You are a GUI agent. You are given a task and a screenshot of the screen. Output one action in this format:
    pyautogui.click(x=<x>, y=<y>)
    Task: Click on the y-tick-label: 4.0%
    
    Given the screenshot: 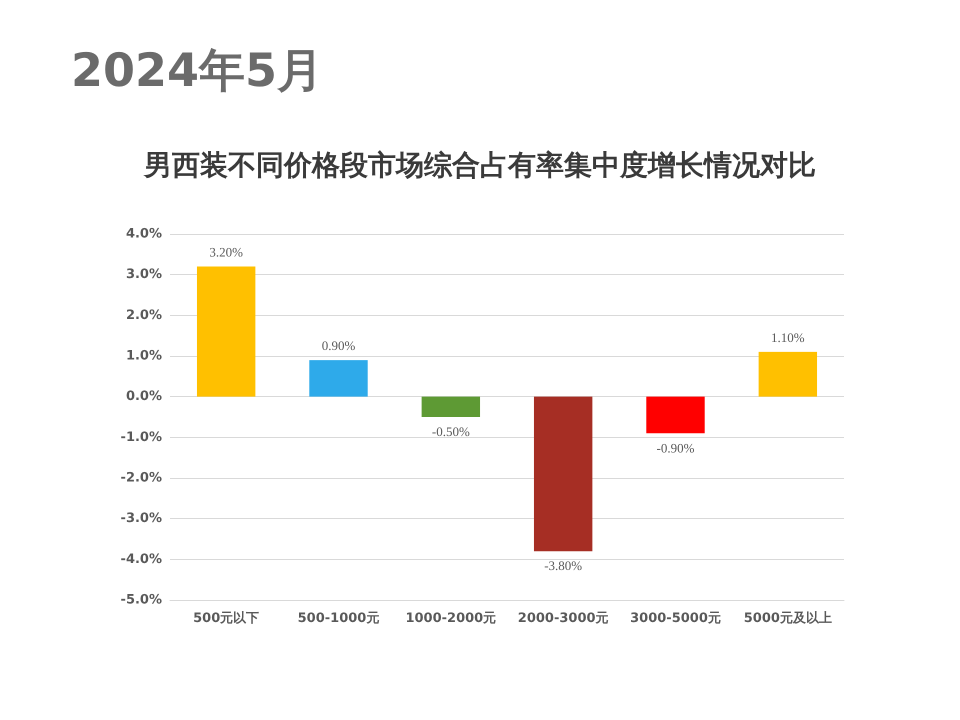 What is the action you would take?
    pyautogui.click(x=144, y=234)
    